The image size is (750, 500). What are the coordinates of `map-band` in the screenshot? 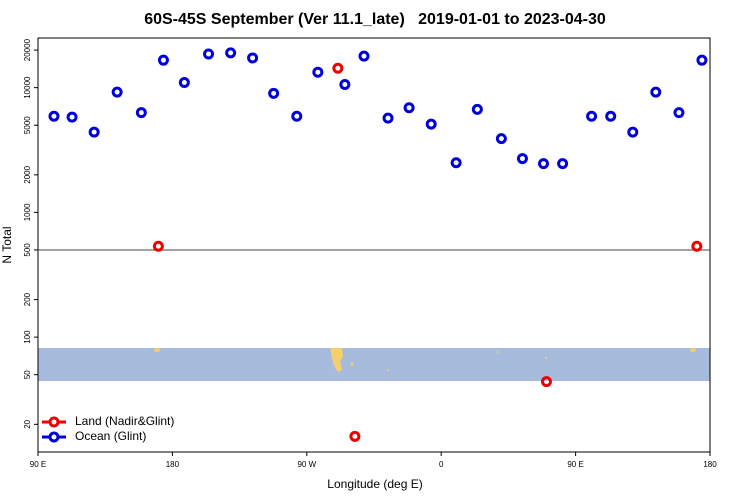 It's located at (374, 364).